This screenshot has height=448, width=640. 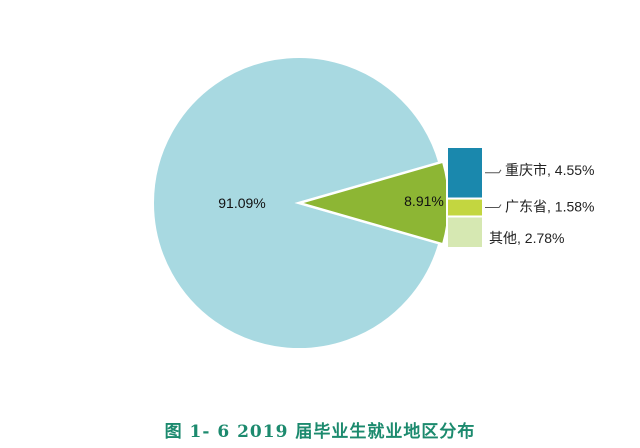 What do you see at coordinates (241, 203) in the screenshot?
I see `slice-label-main: 91.09%` at bounding box center [241, 203].